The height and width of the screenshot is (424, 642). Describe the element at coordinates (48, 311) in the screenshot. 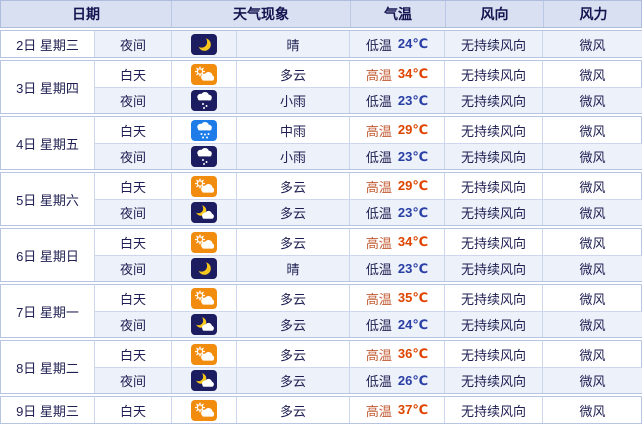

I see `date-cell: 7日 星期一` at that location.